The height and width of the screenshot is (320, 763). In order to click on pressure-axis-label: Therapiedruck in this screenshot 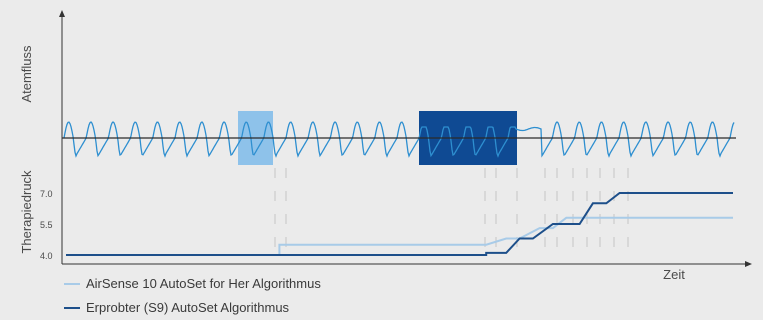, I will do `click(26, 212)`.